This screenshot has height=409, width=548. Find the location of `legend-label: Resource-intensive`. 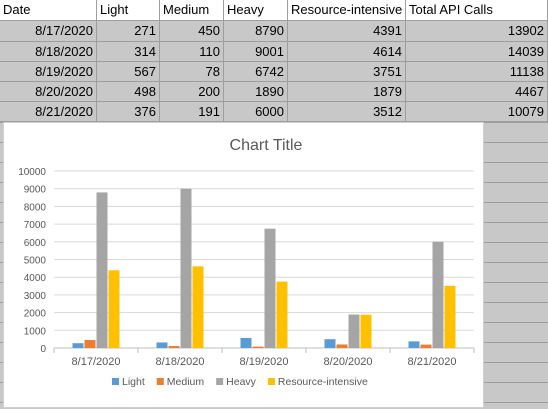

legend-label: Resource-intensive is located at coordinates (323, 382).